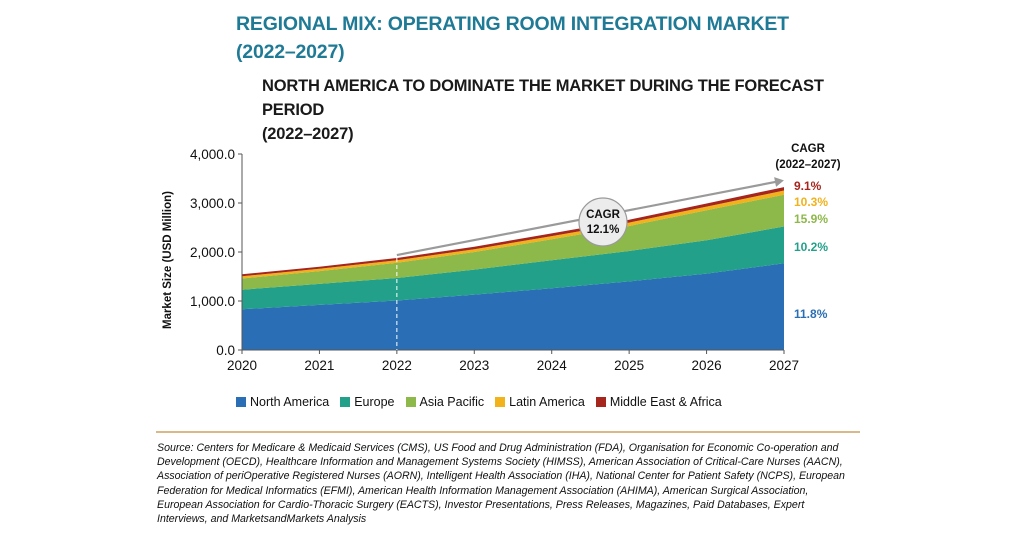  I want to click on source-divider, so click(508, 432).